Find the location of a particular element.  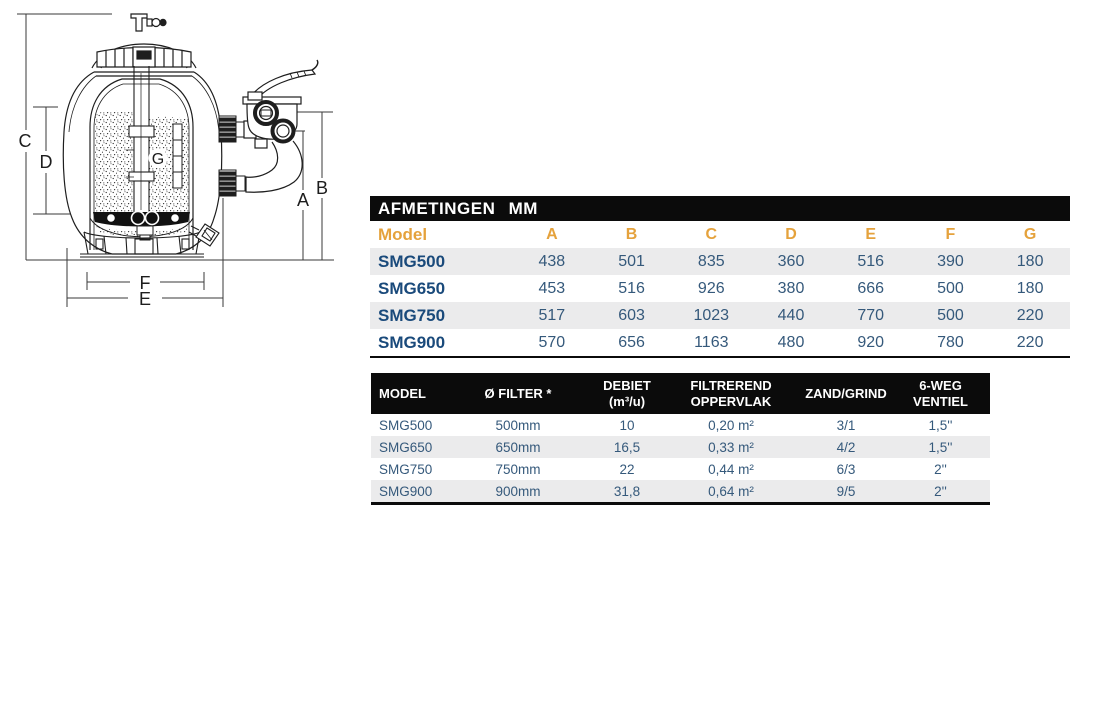

column-header-f: F is located at coordinates (950, 234).